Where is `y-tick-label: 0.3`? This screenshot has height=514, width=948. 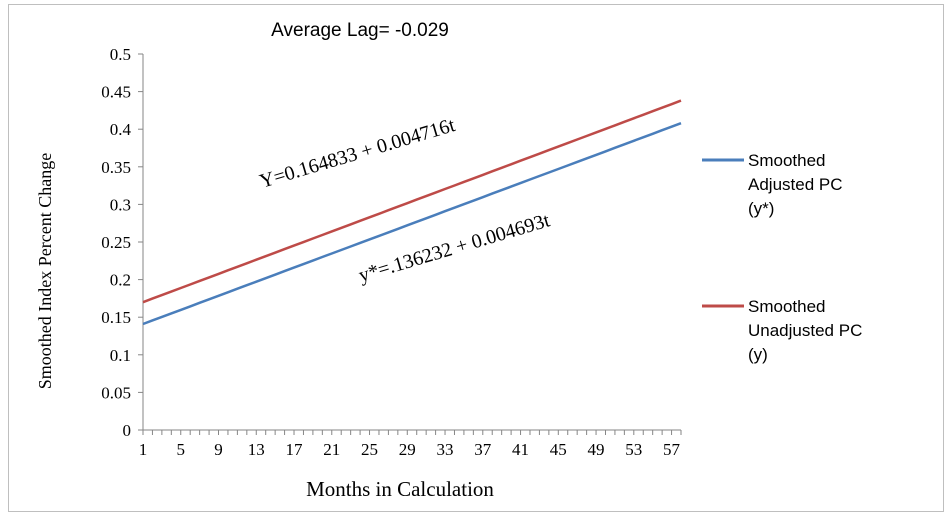
y-tick-label: 0.3 is located at coordinates (120, 204).